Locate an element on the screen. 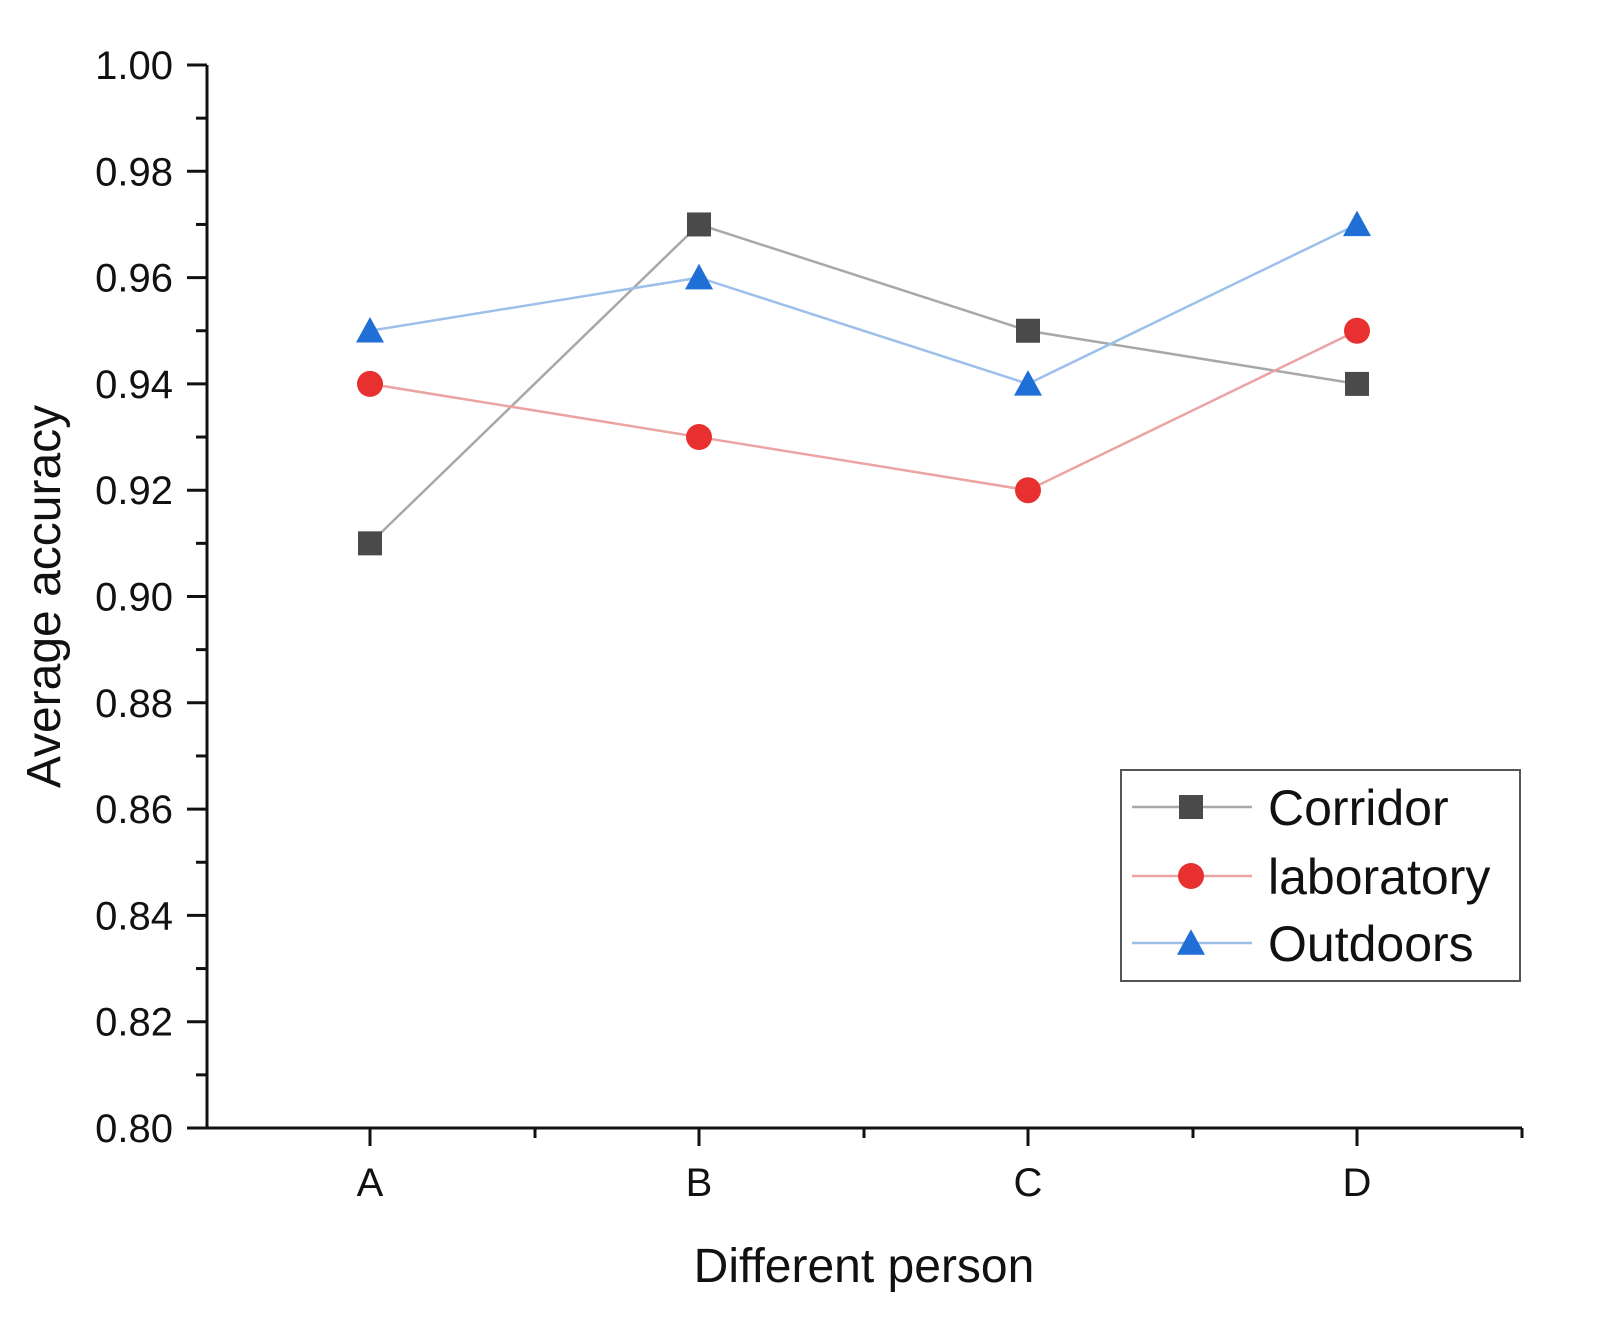 This screenshot has width=1598, height=1344. x-tick-label: D is located at coordinates (1357, 1183).